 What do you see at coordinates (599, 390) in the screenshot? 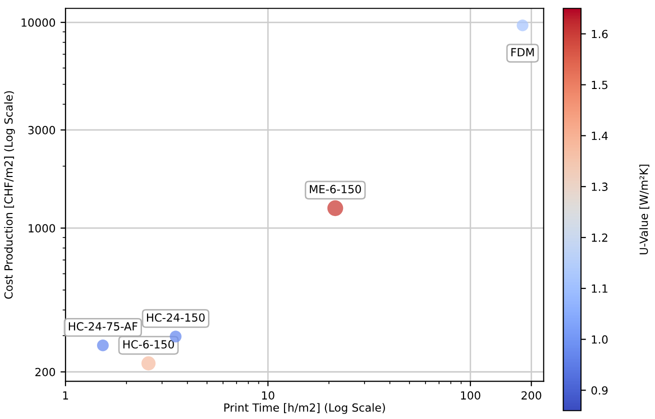
I see `color-bar-label: 0.9` at bounding box center [599, 390].